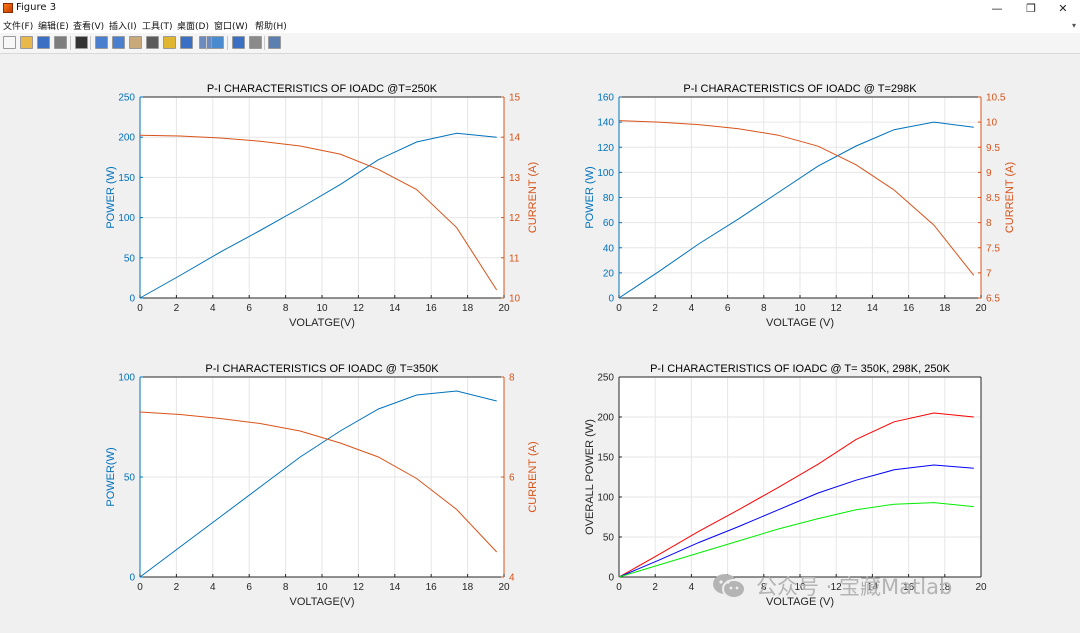 The image size is (1080, 633). I want to click on new-figure-icon, so click(9, 42).